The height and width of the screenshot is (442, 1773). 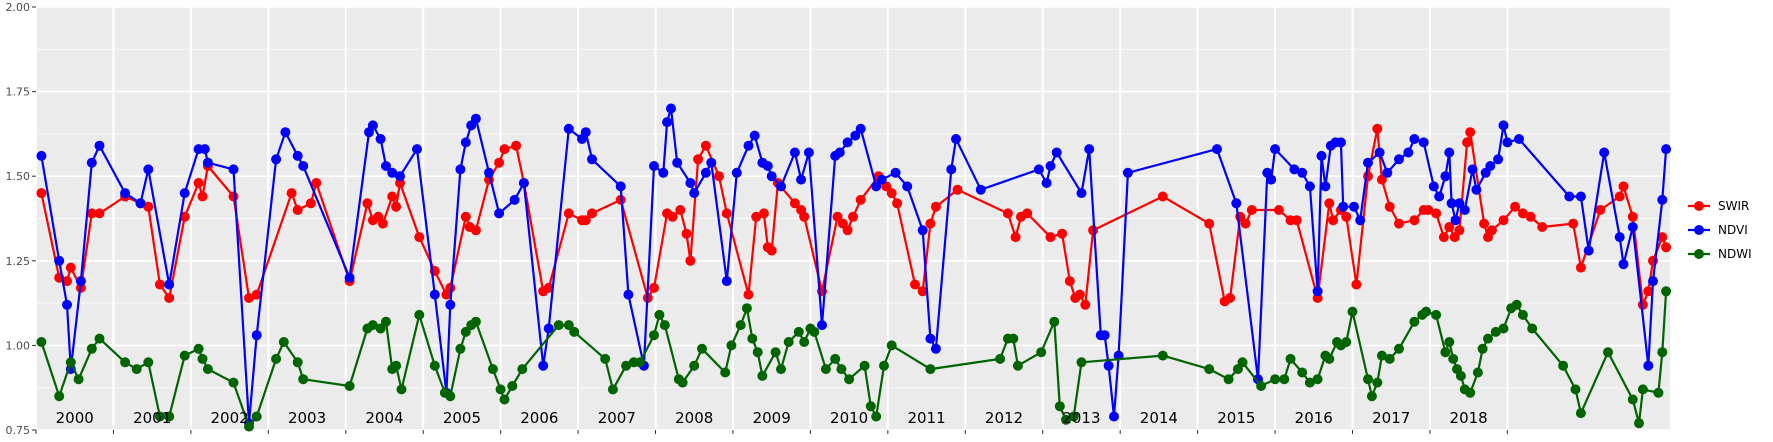 What do you see at coordinates (230, 418) in the screenshot?
I see `year-label: 2002` at bounding box center [230, 418].